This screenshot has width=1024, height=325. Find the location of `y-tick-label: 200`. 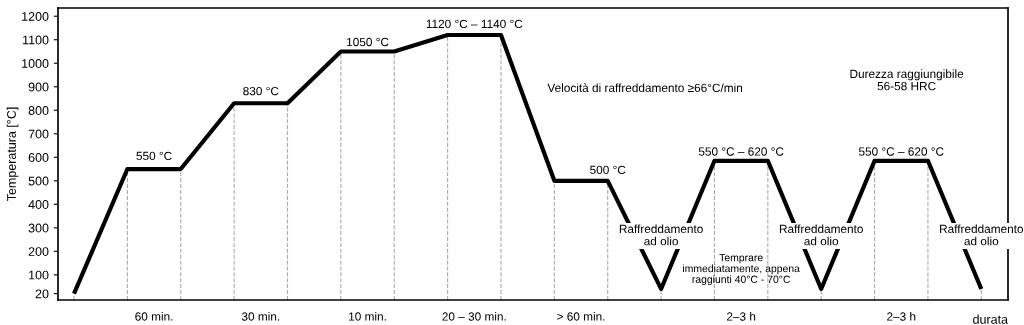

y-tick-label: 200 is located at coordinates (38, 251).